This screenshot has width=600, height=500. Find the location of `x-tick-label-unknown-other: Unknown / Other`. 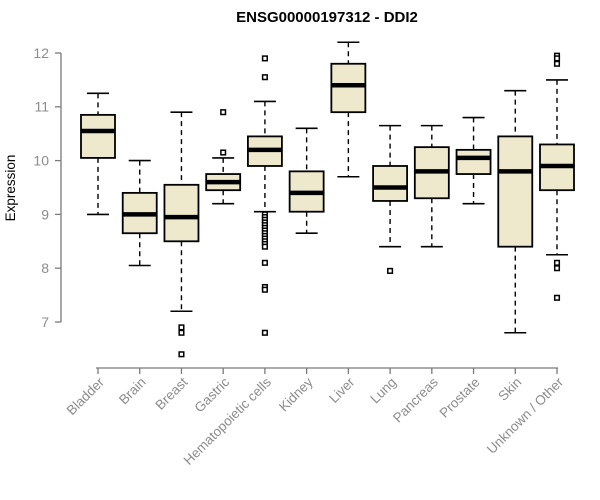

x-tick-label-unknown-other: Unknown / Other is located at coordinates (525, 415).